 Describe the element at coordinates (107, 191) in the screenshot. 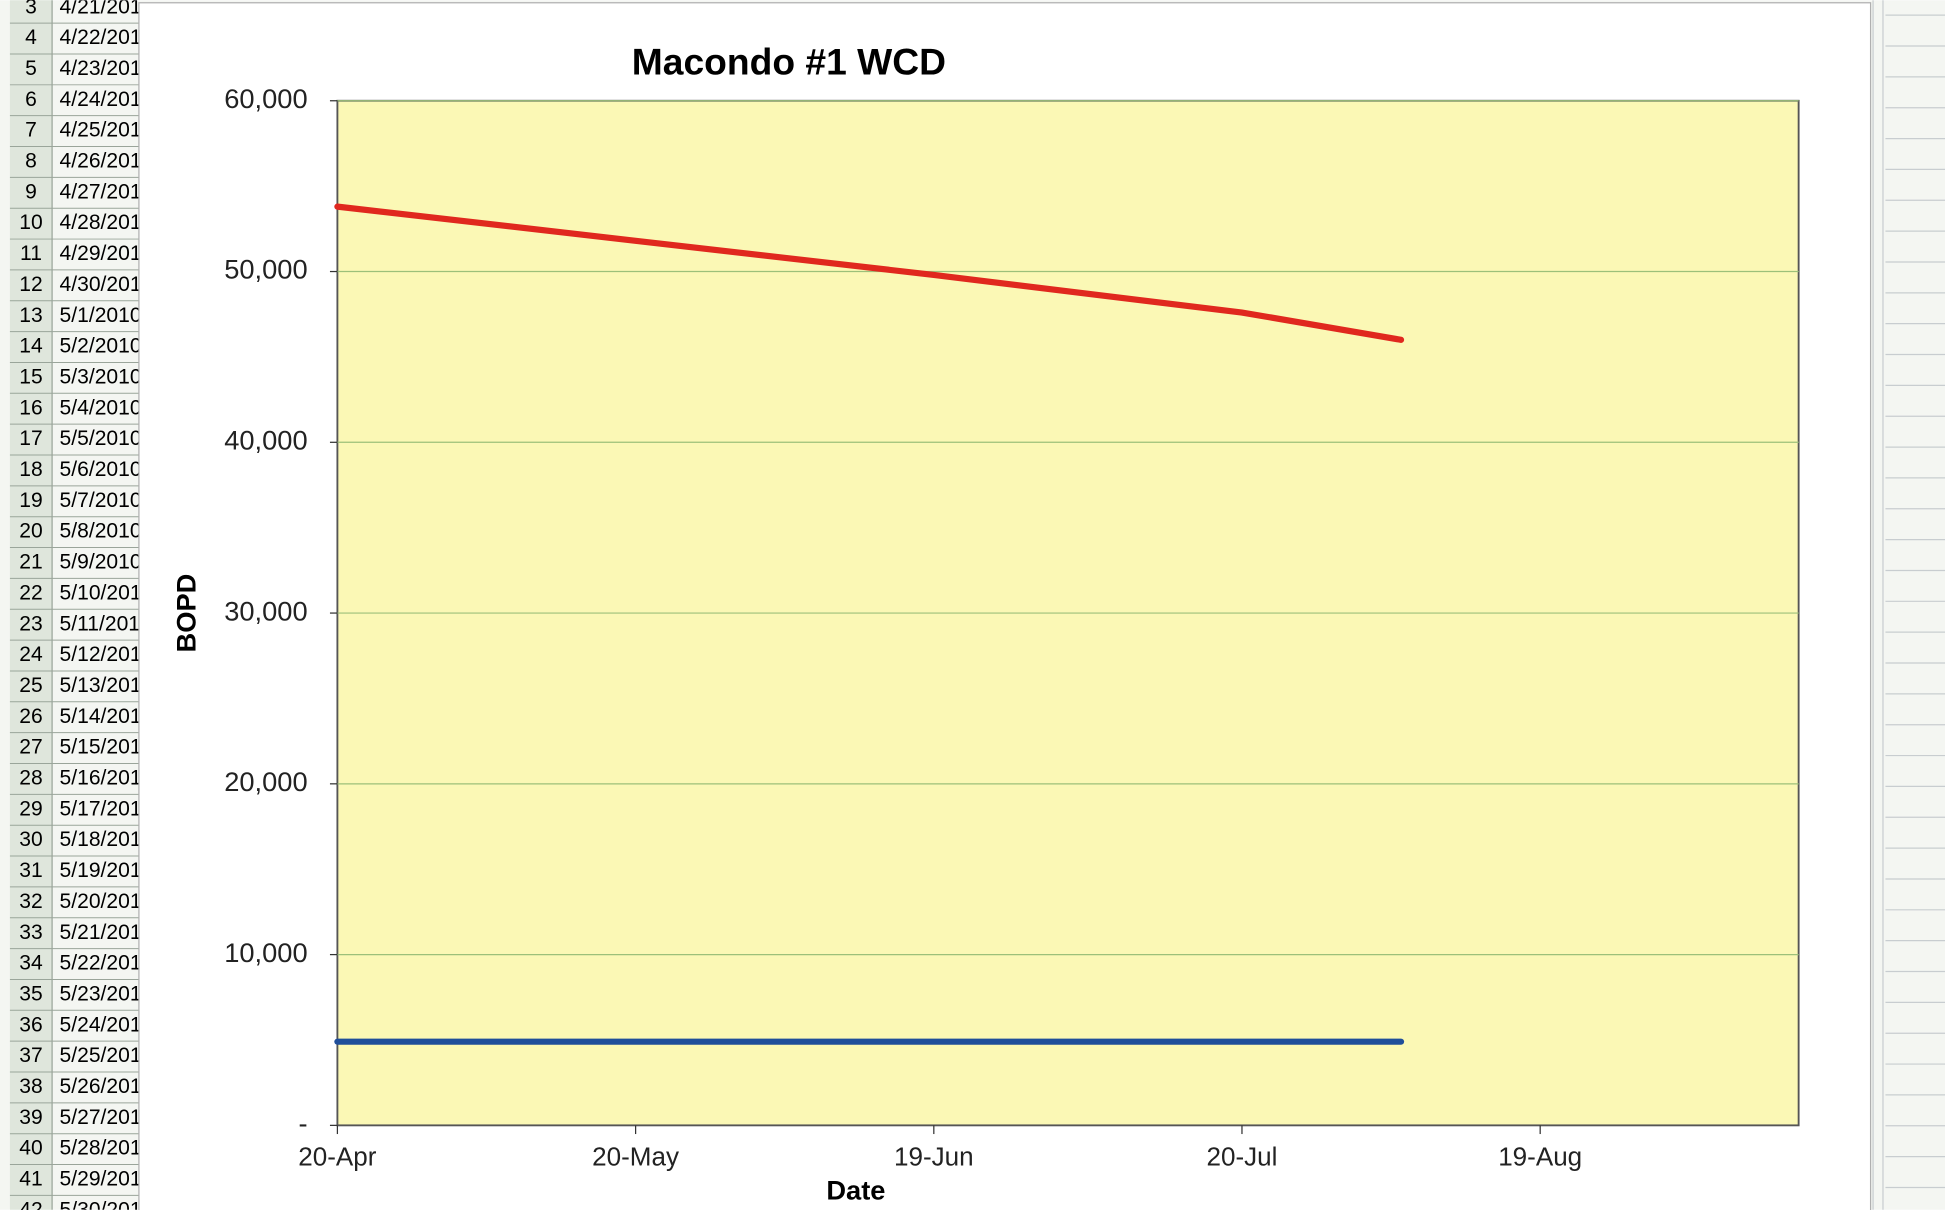

I see `date-cell: 4/27/2010` at that location.